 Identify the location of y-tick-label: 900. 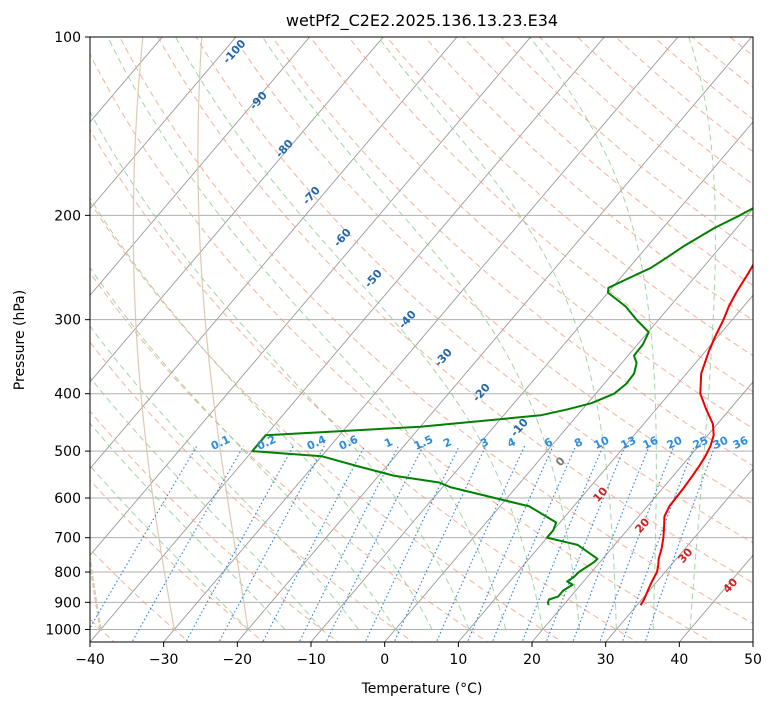
(67, 603).